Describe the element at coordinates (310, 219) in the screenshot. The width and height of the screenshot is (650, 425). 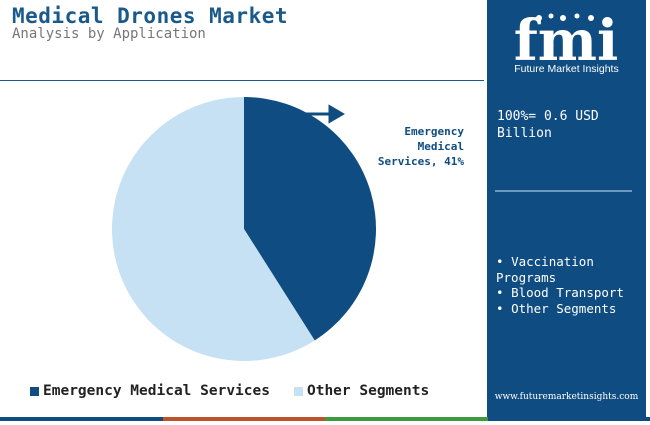
I see `pie-slice-emergency-medical-services` at that location.